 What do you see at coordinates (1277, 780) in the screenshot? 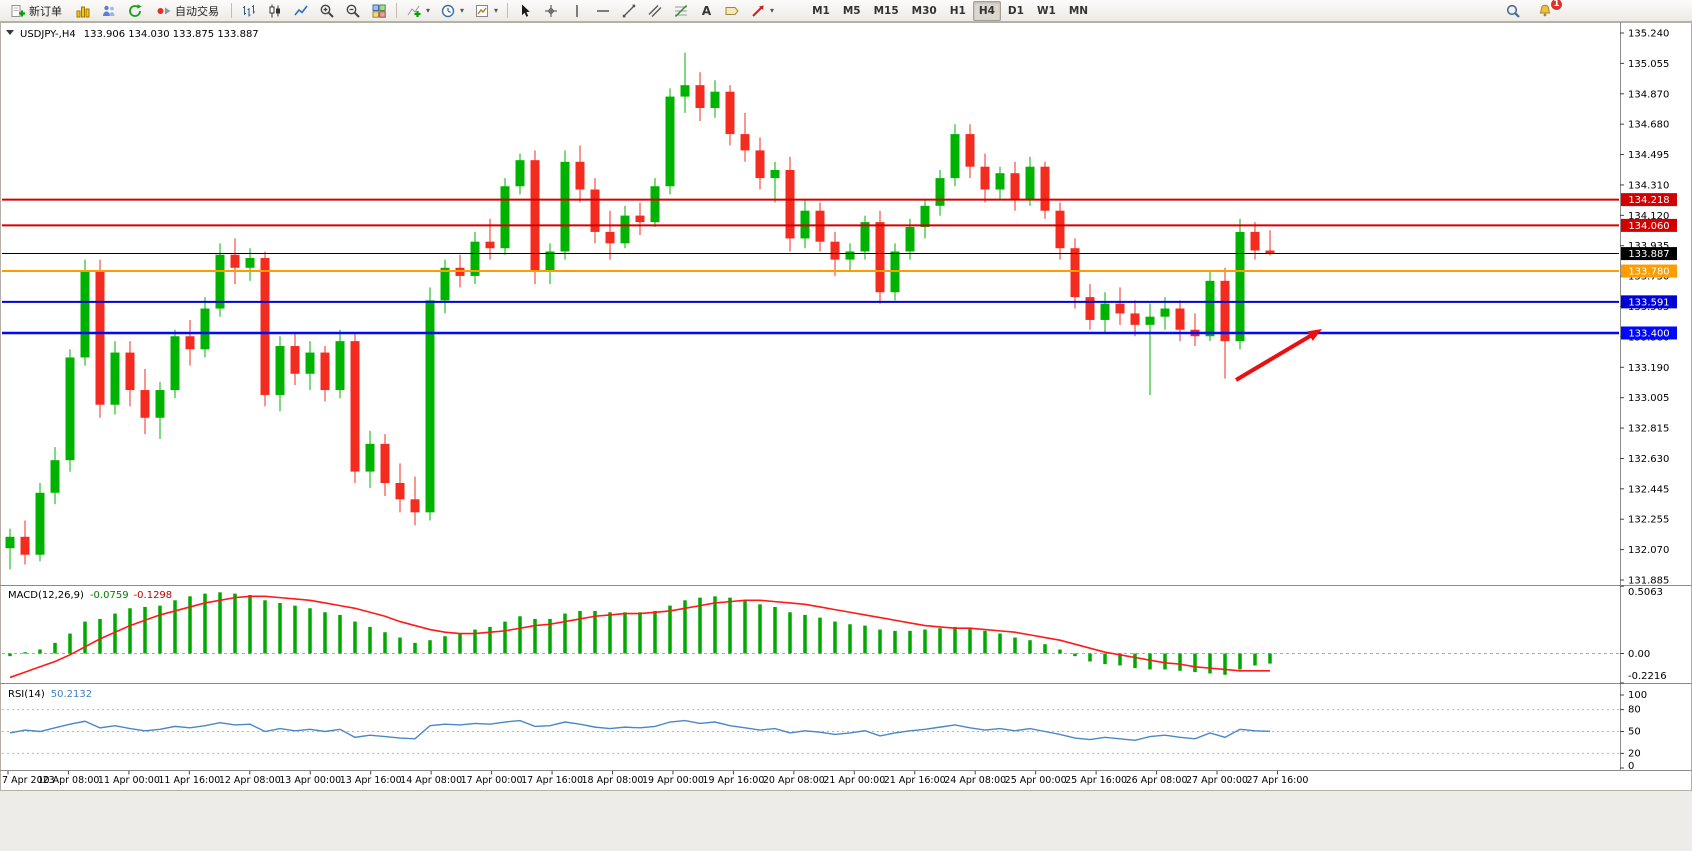
I see `time-tick-label: 27 Apr 16:00` at bounding box center [1277, 780].